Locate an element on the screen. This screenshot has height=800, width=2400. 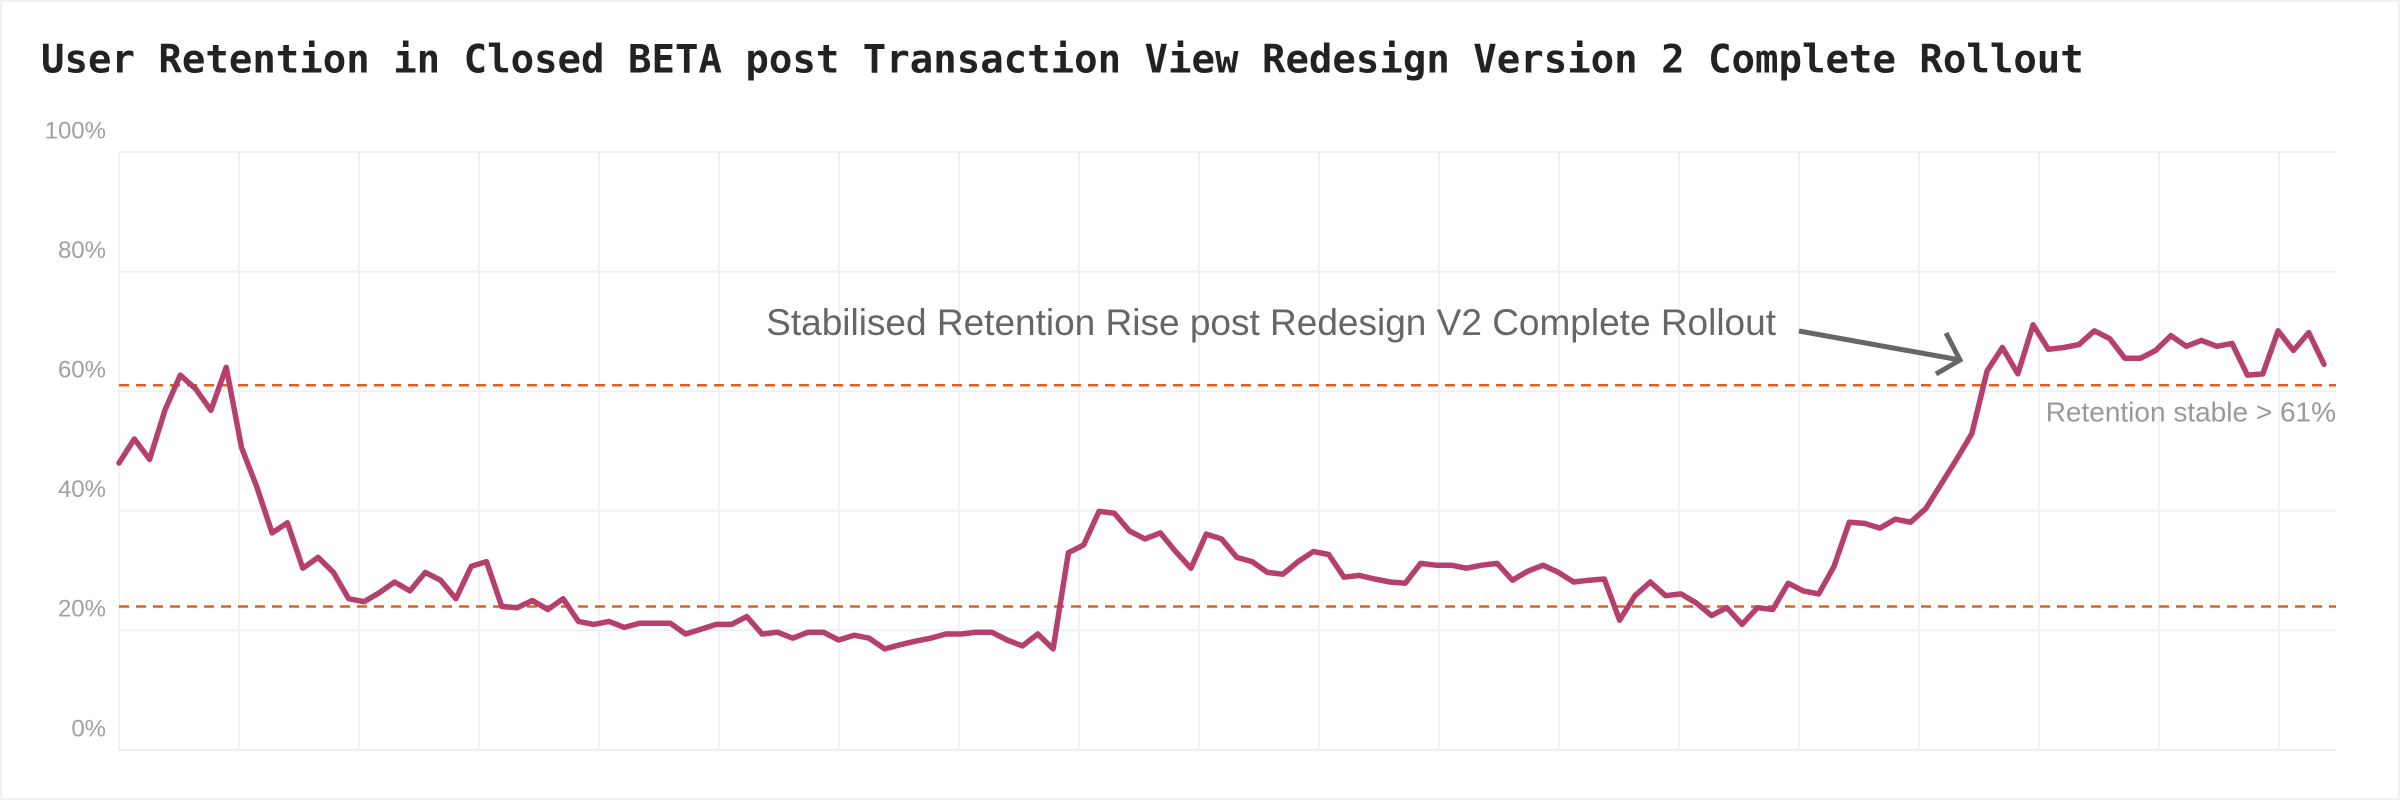
annotation-arrow is located at coordinates (1879, 345).